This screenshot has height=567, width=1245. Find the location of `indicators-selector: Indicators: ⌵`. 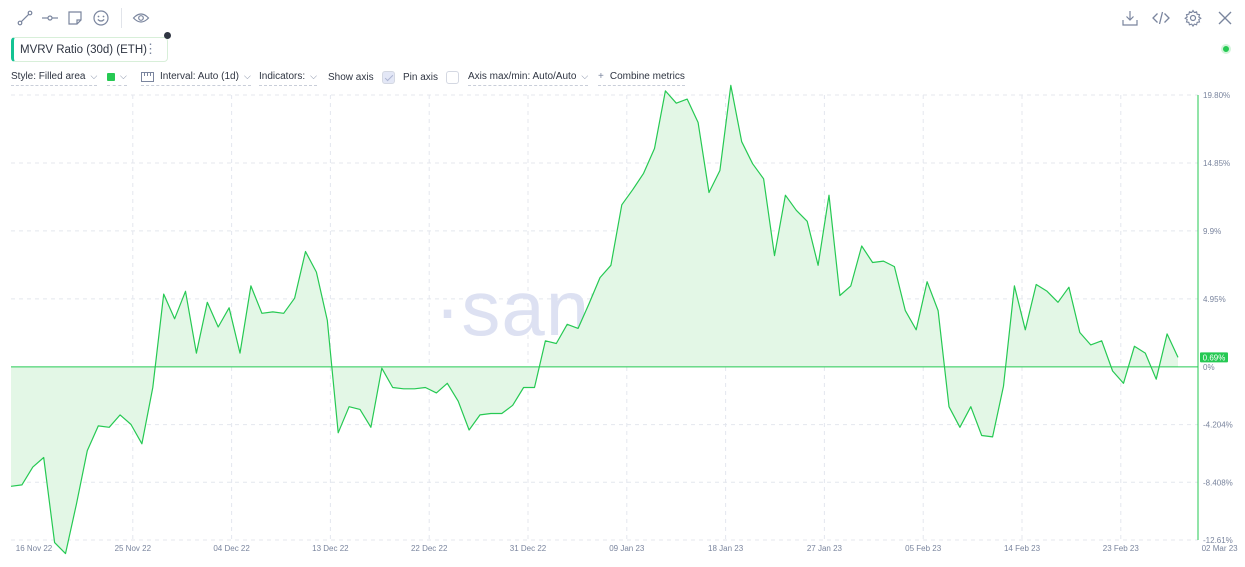

indicators-selector: Indicators: ⌵ is located at coordinates (288, 77).